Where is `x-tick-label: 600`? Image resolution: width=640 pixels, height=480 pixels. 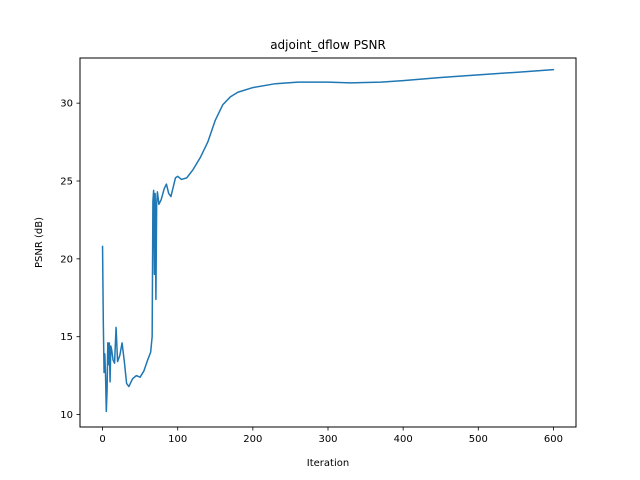
x-tick-label: 600 is located at coordinates (553, 439).